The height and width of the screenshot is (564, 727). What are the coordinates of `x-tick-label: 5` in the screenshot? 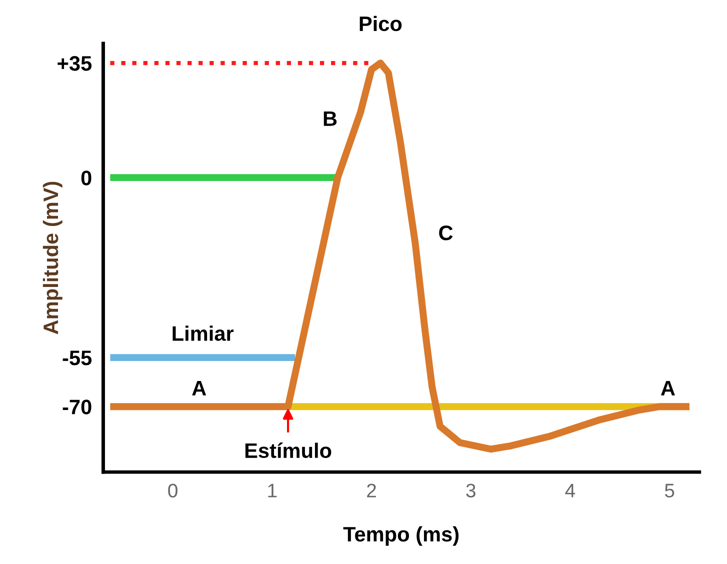 It's located at (669, 491).